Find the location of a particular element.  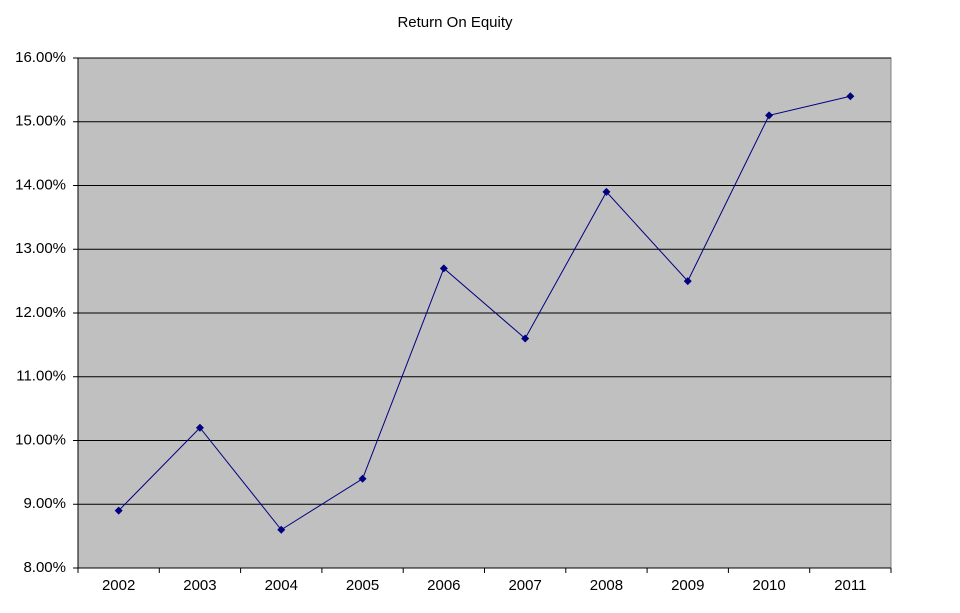

x-tick-label: 2006 is located at coordinates (443, 585).